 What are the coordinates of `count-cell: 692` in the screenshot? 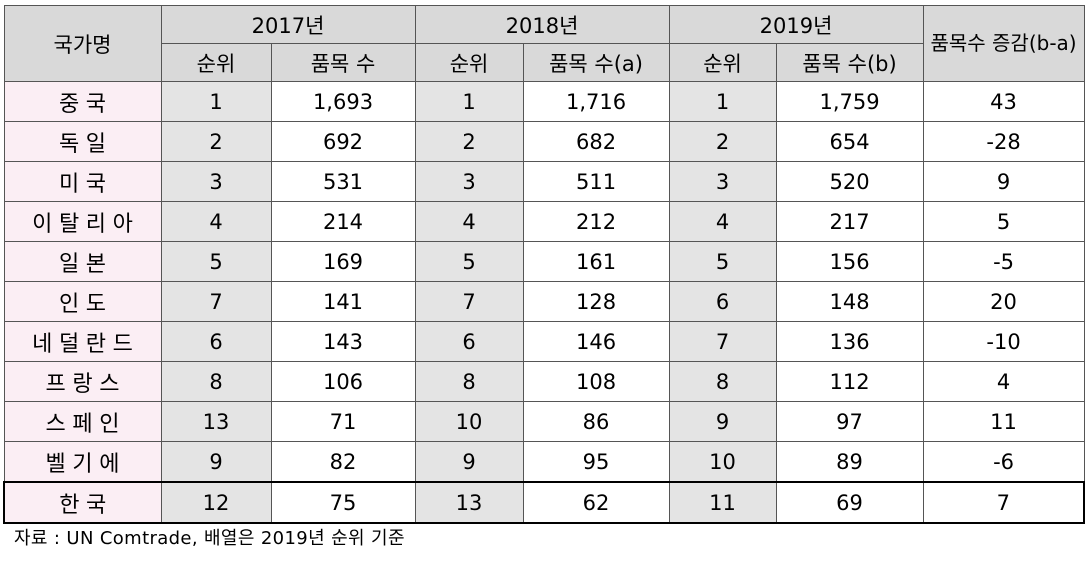 It's located at (343, 141).